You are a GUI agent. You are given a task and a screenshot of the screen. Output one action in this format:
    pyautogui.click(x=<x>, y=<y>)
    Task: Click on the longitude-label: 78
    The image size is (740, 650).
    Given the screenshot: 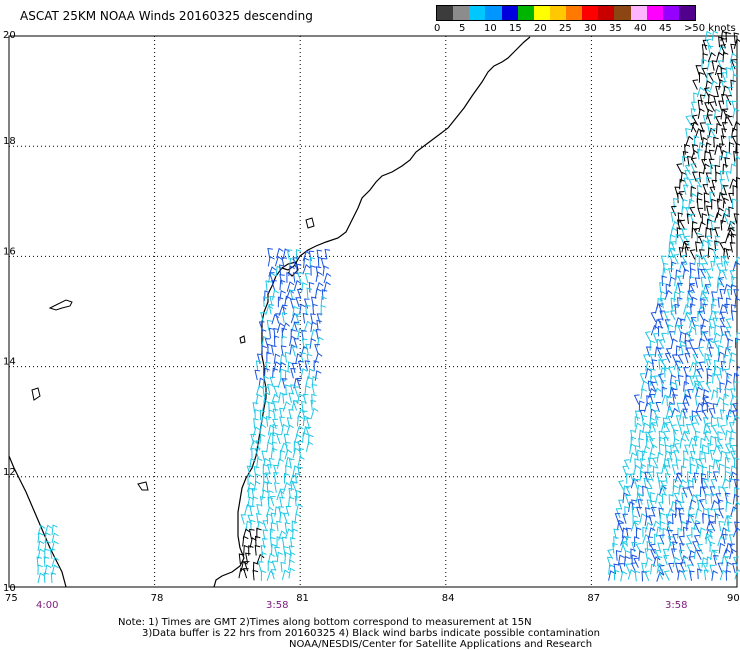 What is the action you would take?
    pyautogui.click(x=157, y=598)
    